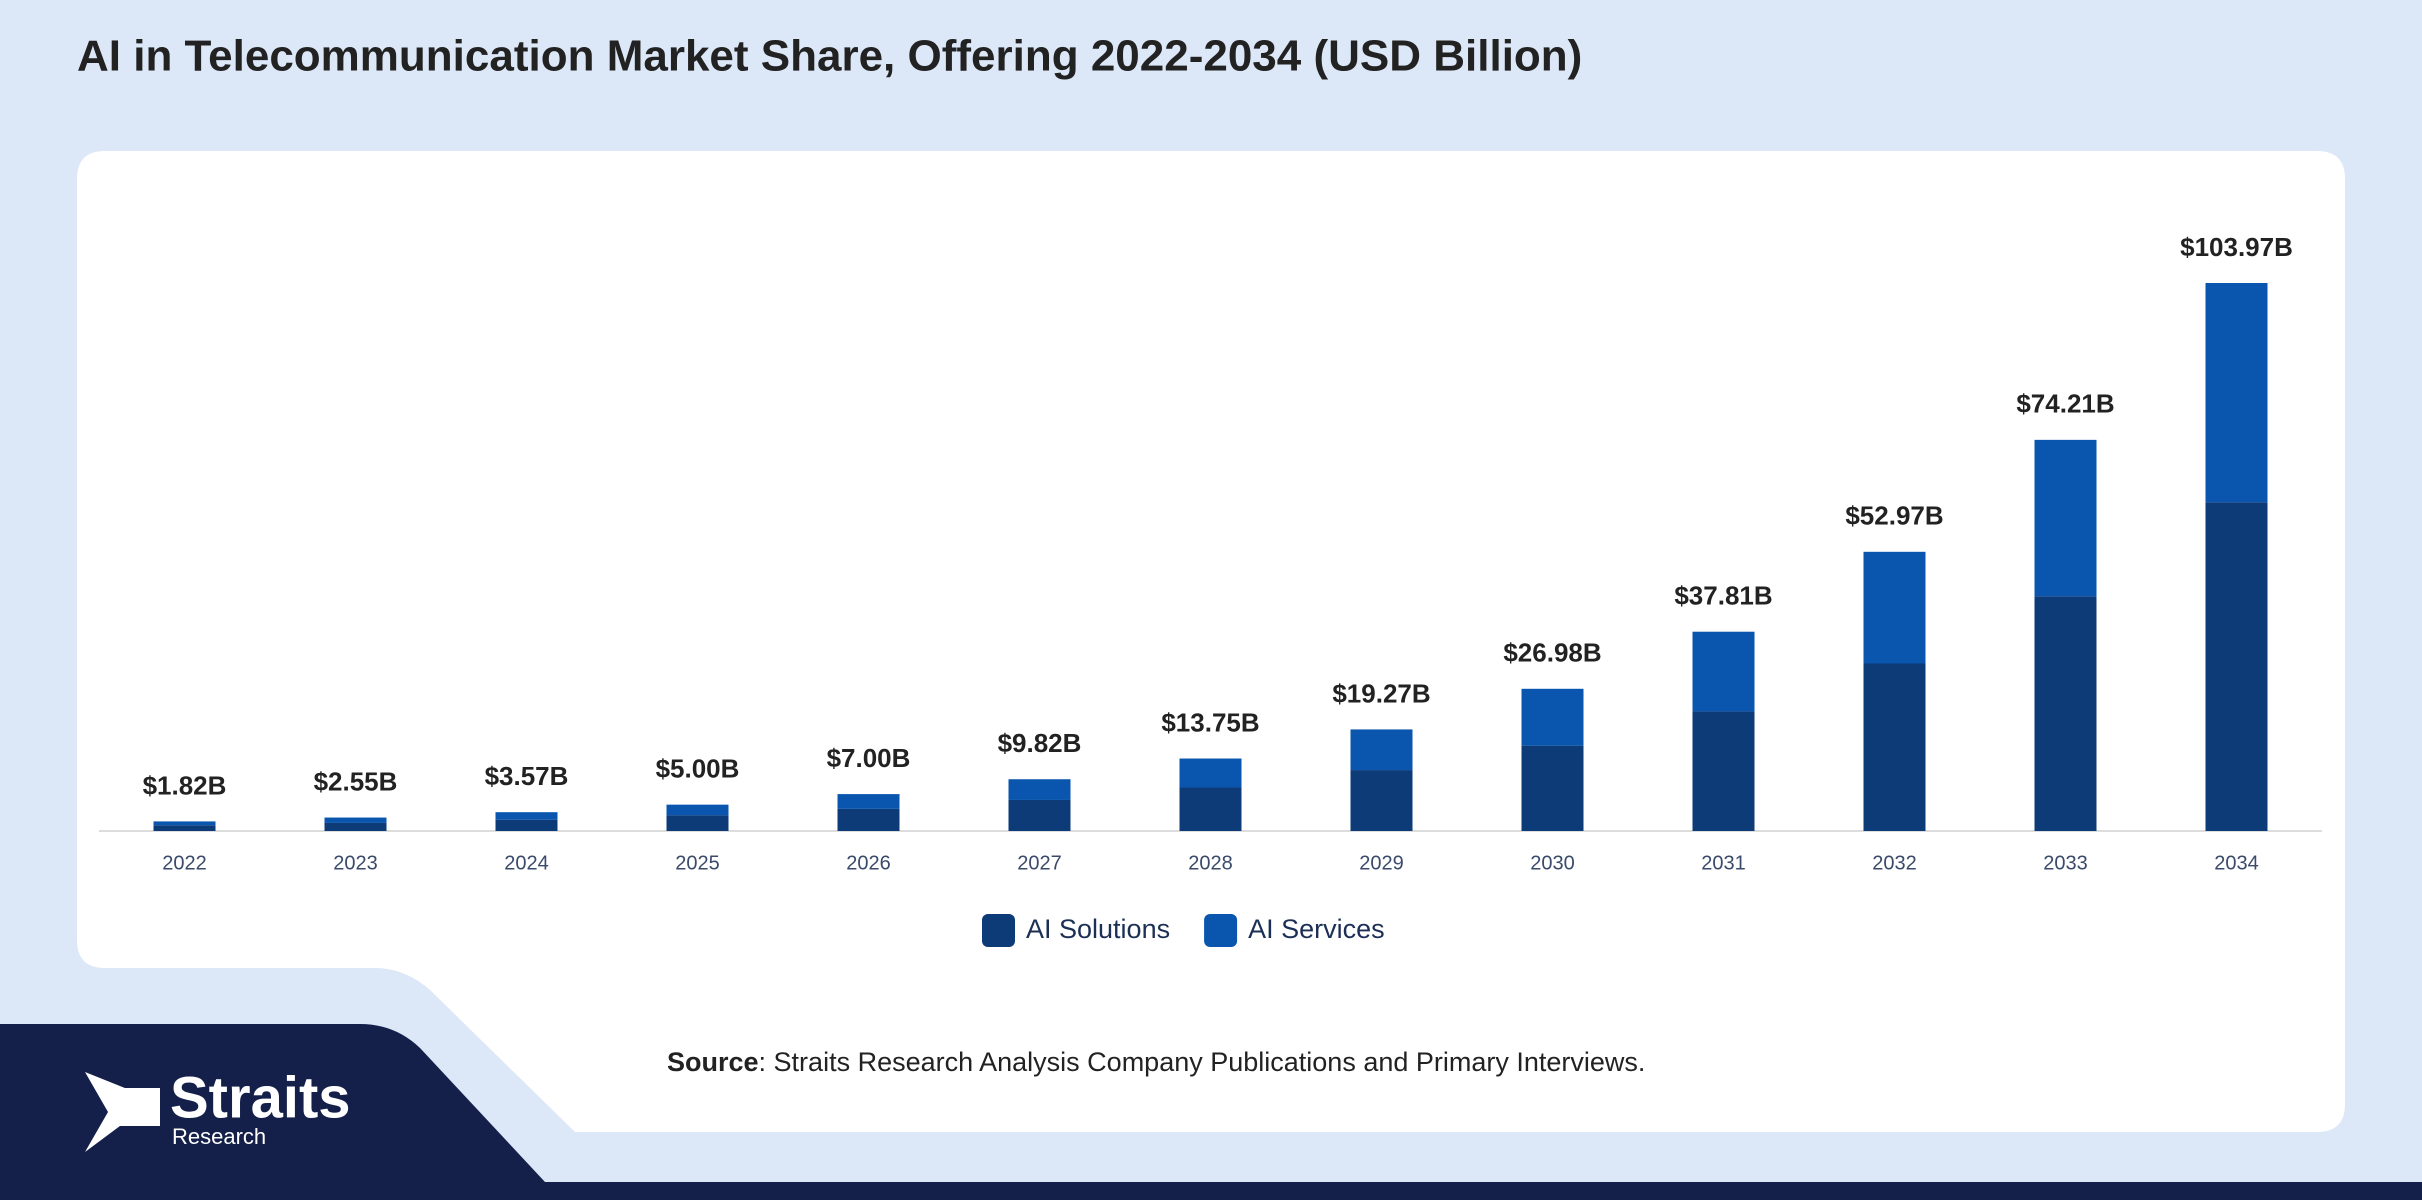 This screenshot has width=2422, height=1200. Describe the element at coordinates (2065, 404) in the screenshot. I see `total-label: $74.21B` at that location.